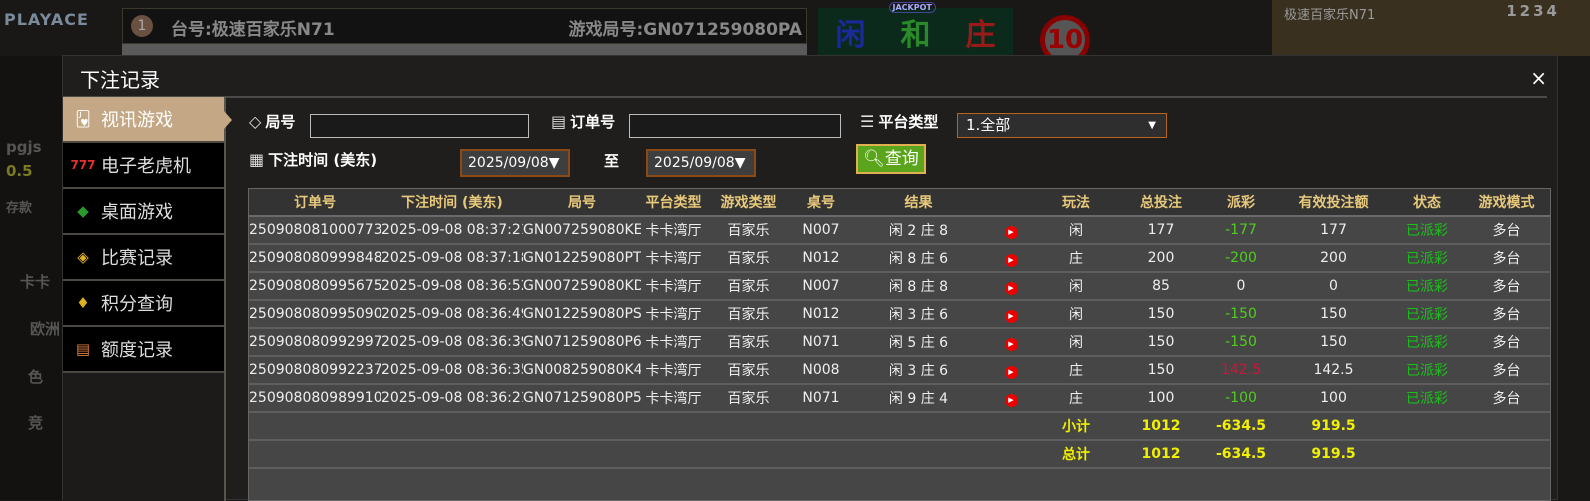  Describe the element at coordinates (452, 398) in the screenshot. I see `cell-time: 2025-09-08 08:36:21` at that location.